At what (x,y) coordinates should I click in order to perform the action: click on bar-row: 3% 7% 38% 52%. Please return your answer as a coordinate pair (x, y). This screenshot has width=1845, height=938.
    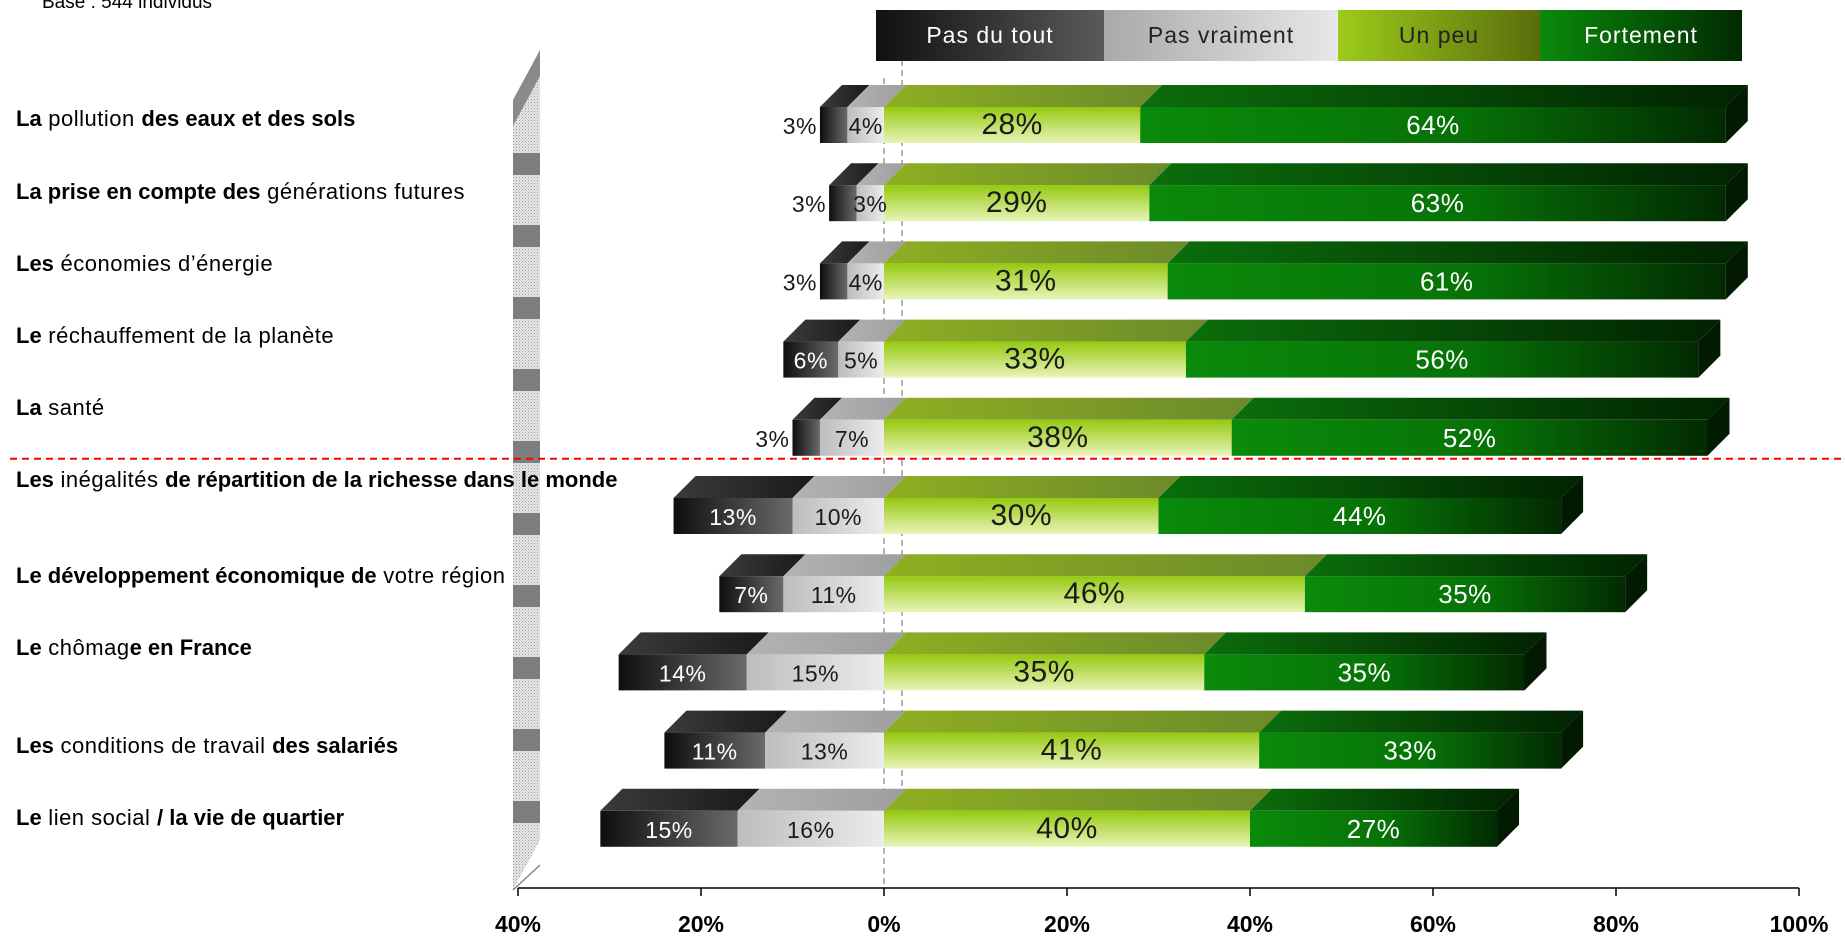
    Looking at the image, I should click on (1242, 426).